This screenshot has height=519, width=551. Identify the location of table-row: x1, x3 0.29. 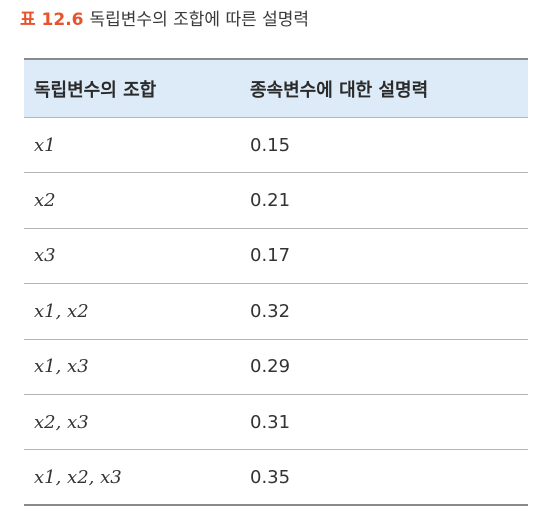
(276, 367).